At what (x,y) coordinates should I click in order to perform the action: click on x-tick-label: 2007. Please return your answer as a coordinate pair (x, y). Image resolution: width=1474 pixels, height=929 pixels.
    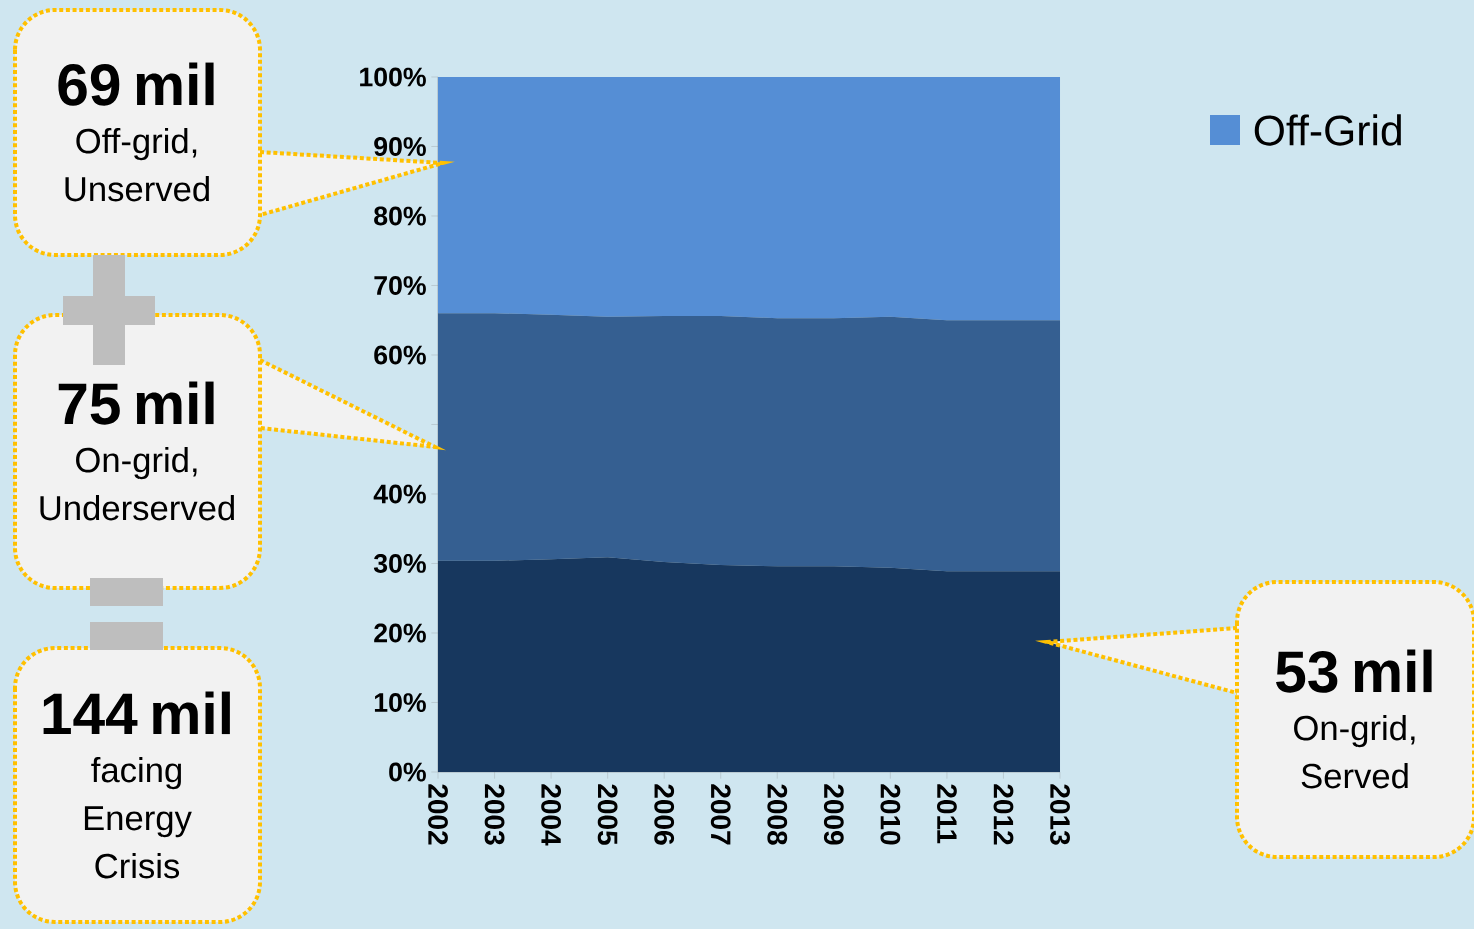
    Looking at the image, I should click on (720, 814).